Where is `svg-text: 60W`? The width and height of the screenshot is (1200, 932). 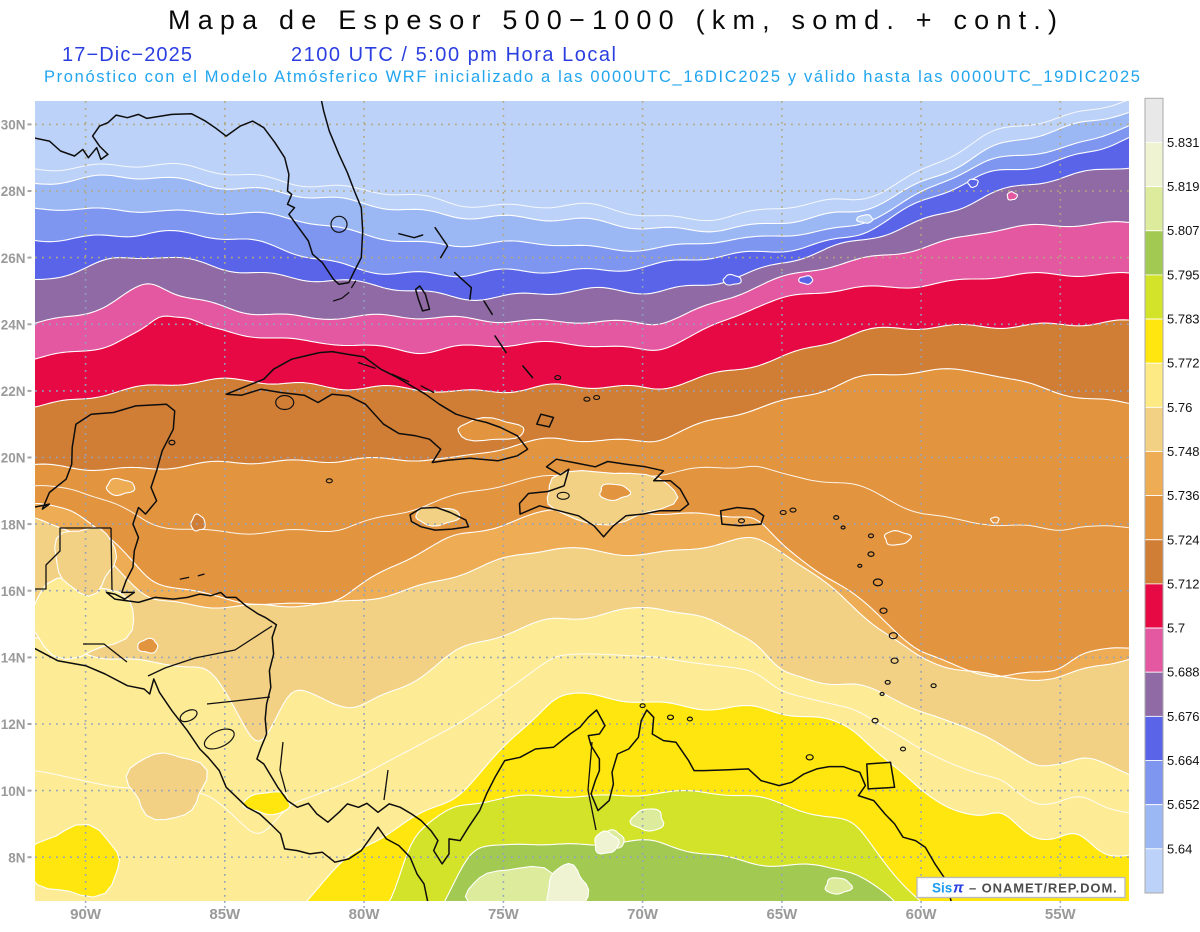 svg-text: 60W is located at coordinates (922, 914).